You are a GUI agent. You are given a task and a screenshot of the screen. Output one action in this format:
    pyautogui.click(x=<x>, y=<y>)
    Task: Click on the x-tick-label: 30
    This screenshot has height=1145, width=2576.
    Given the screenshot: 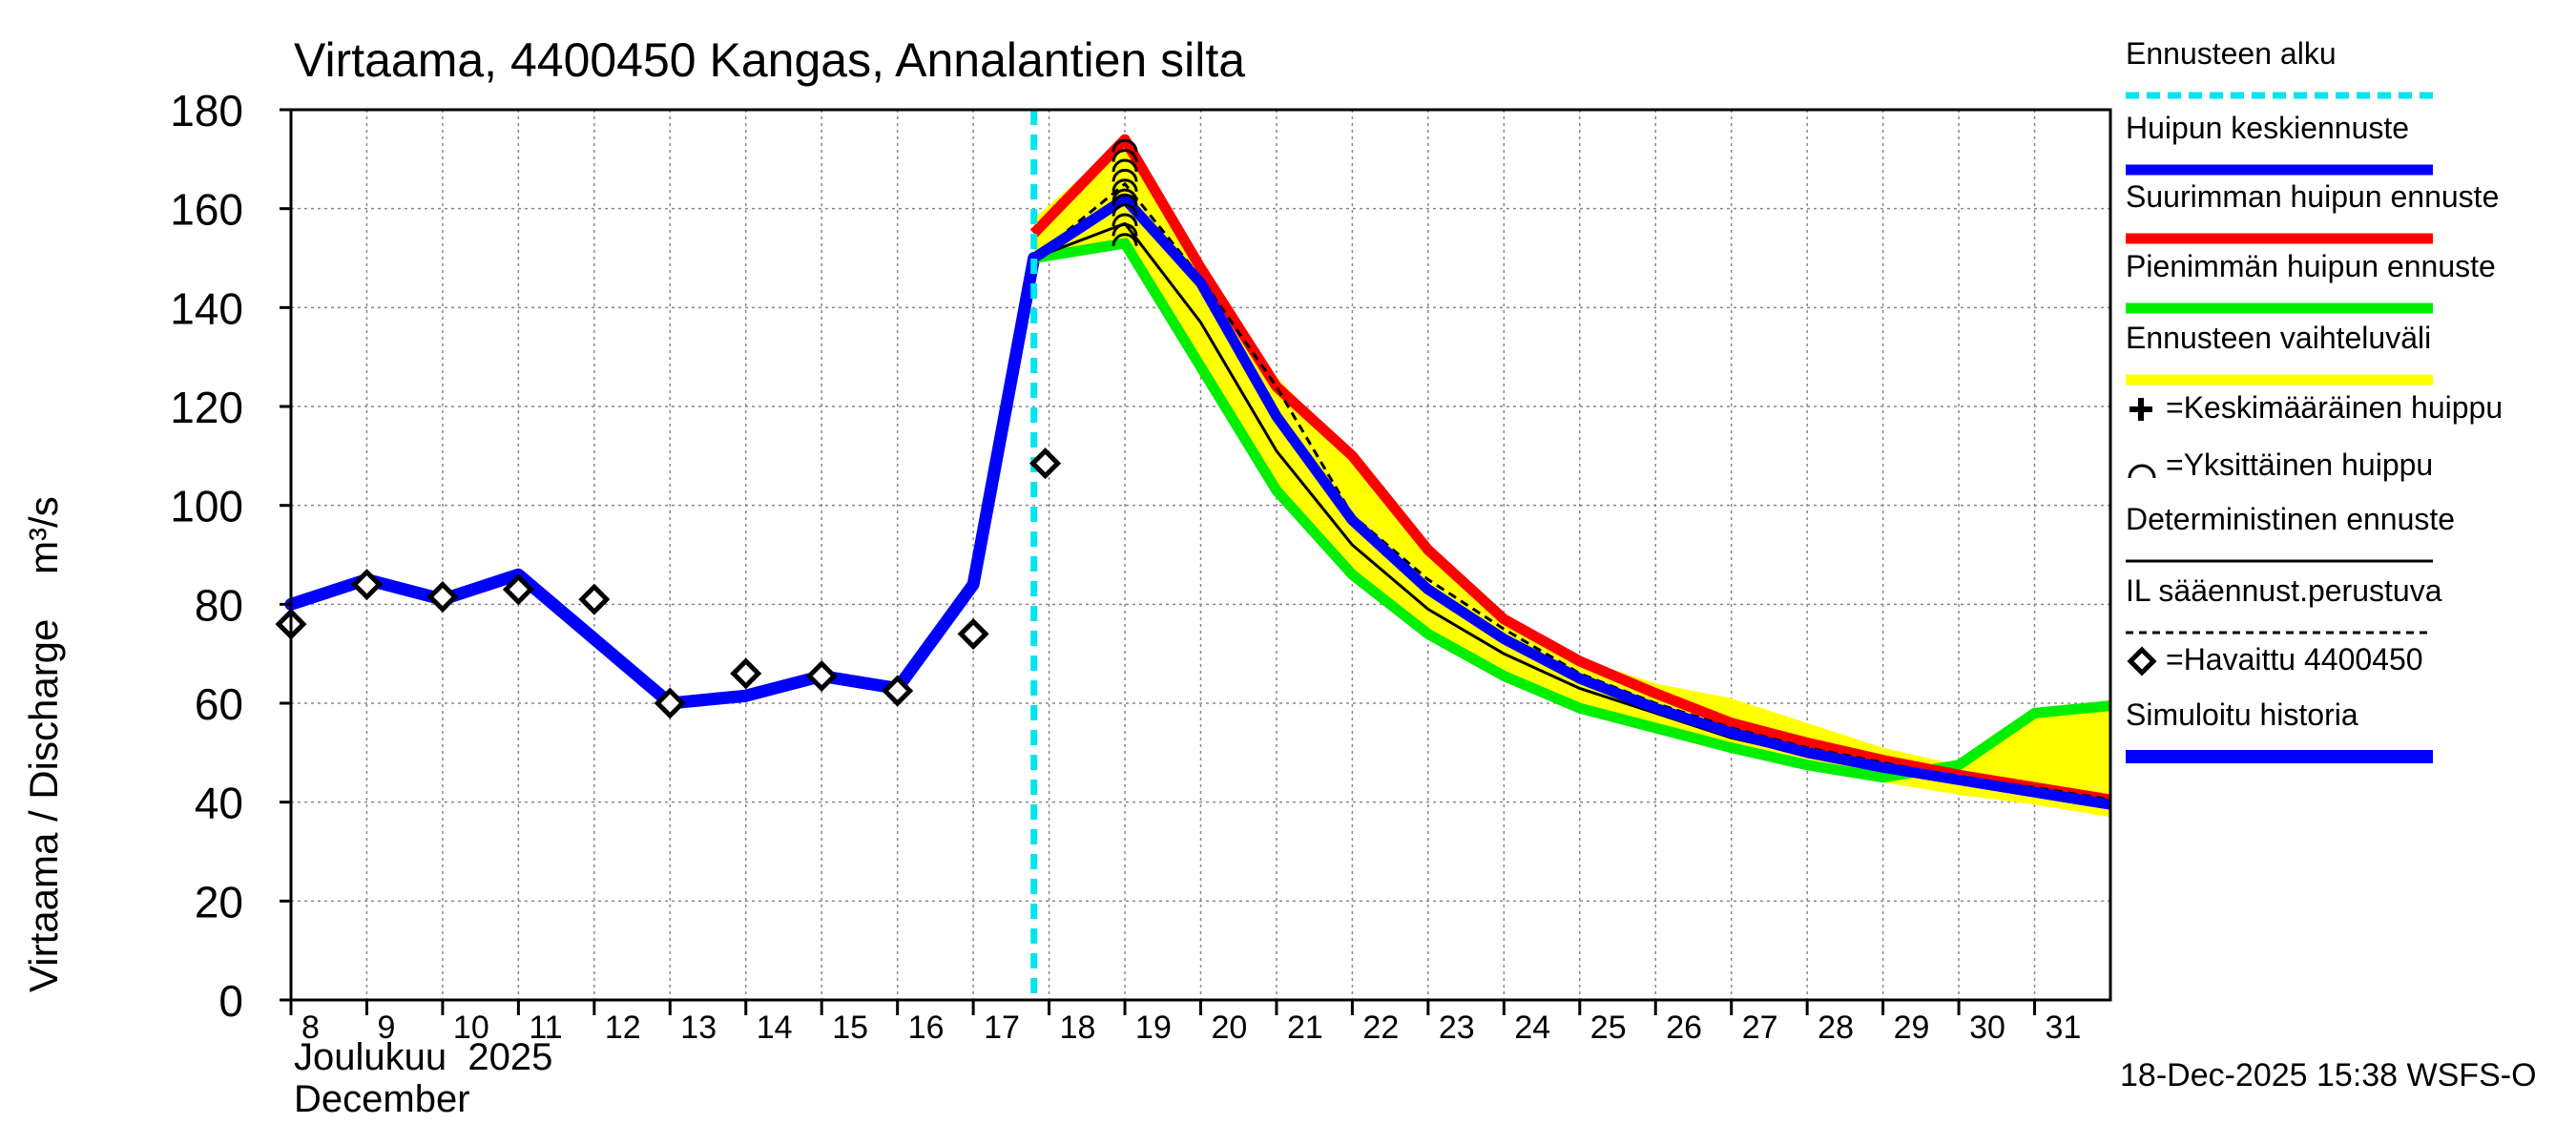 What is the action you would take?
    pyautogui.click(x=1987, y=1028)
    